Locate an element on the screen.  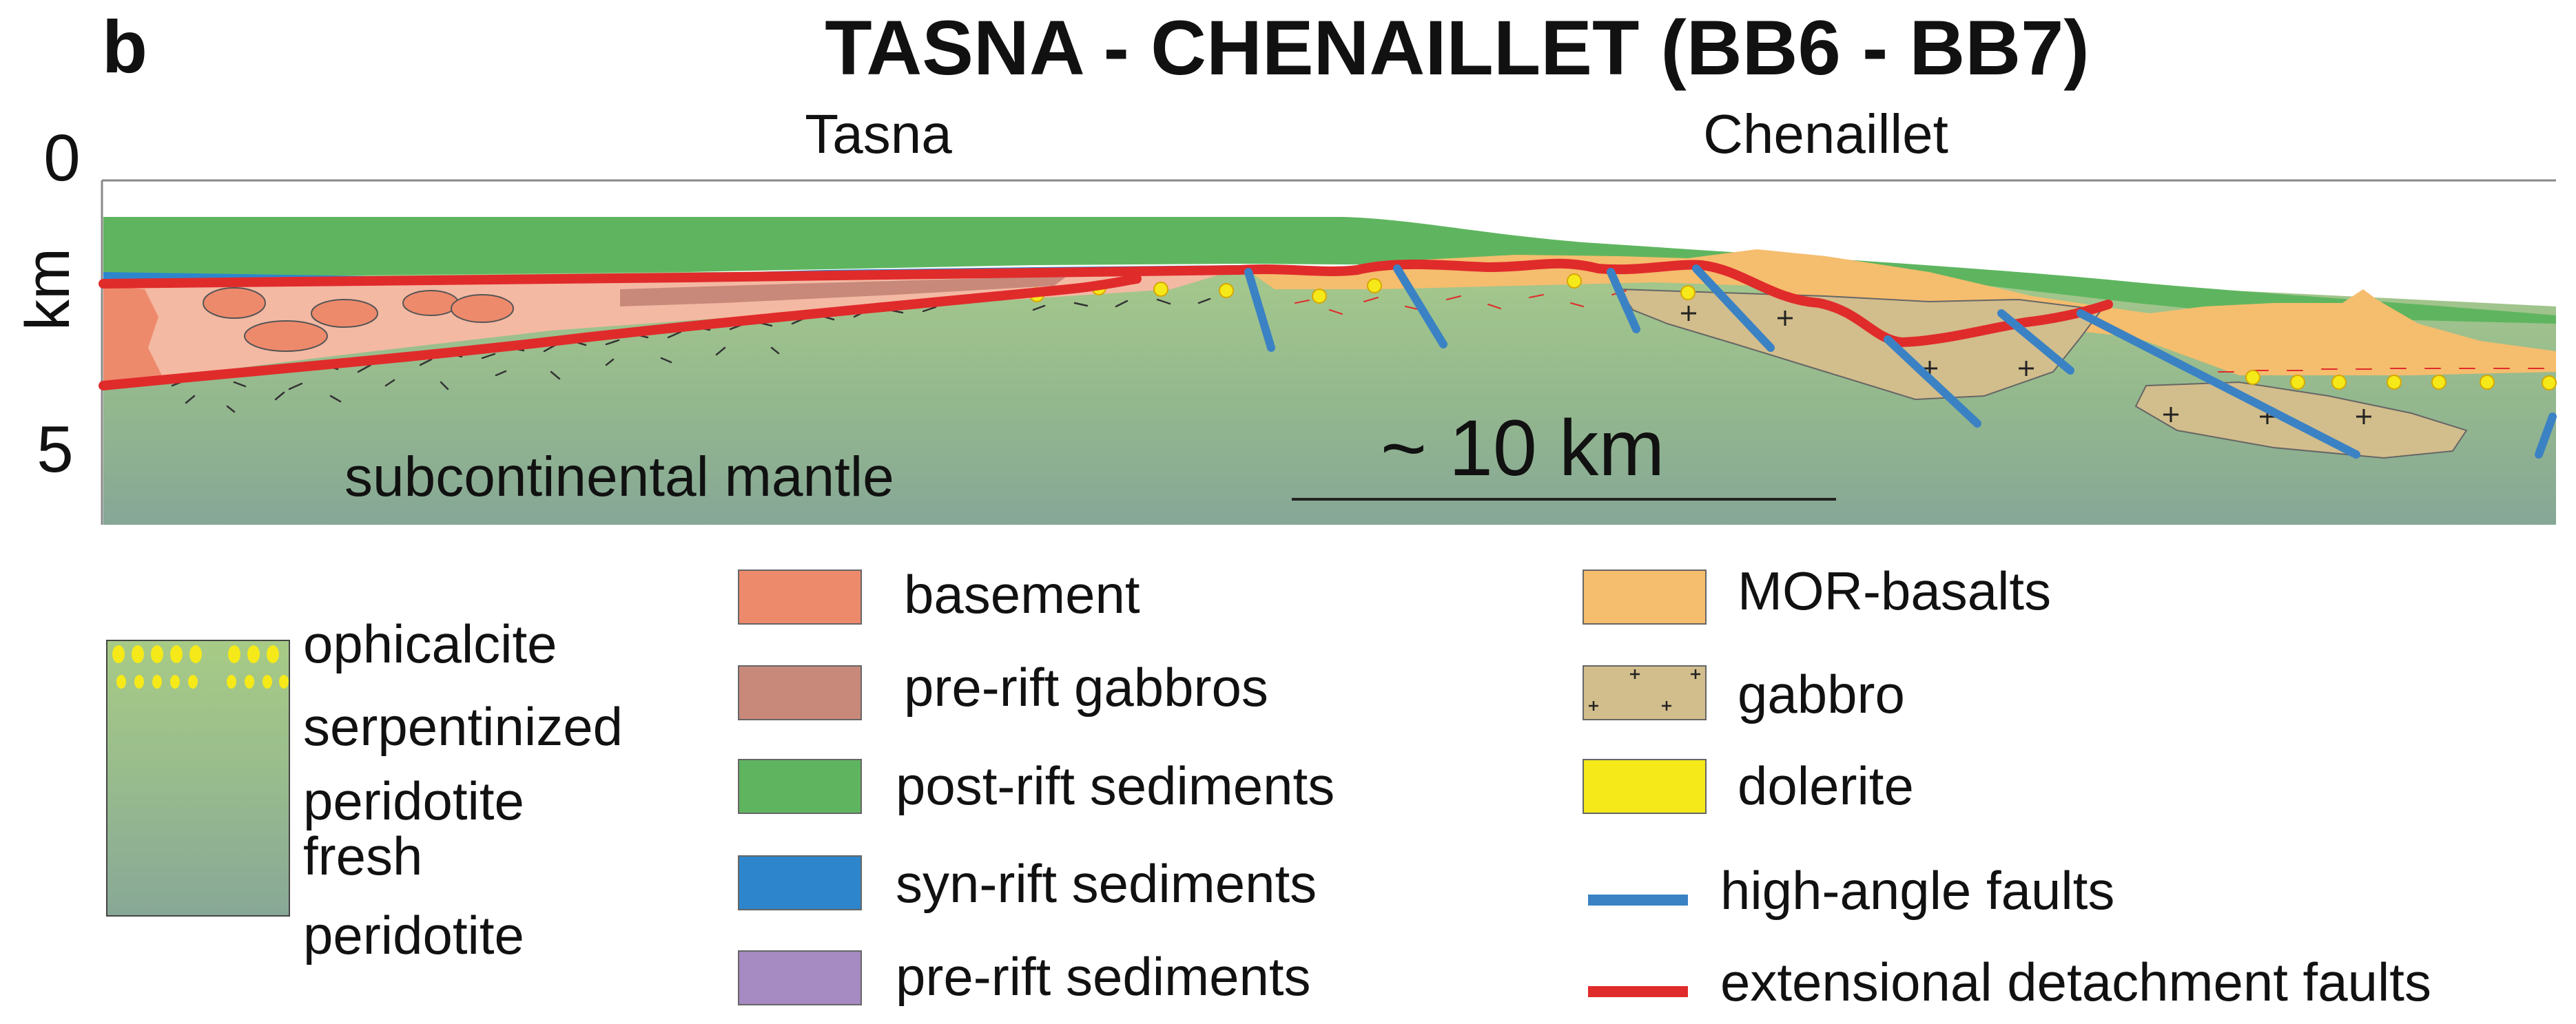
legend-label-ophicalcite: ophicalcite is located at coordinates (430, 644).